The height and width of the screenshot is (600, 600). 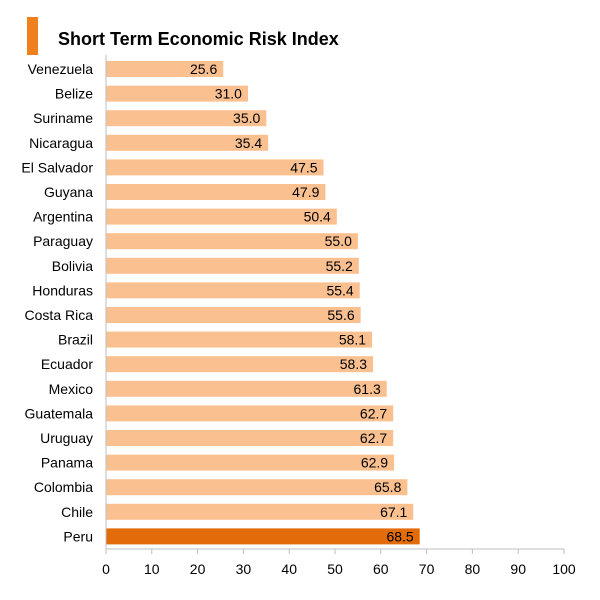 What do you see at coordinates (518, 569) in the screenshot?
I see `x-tick-label: 90` at bounding box center [518, 569].